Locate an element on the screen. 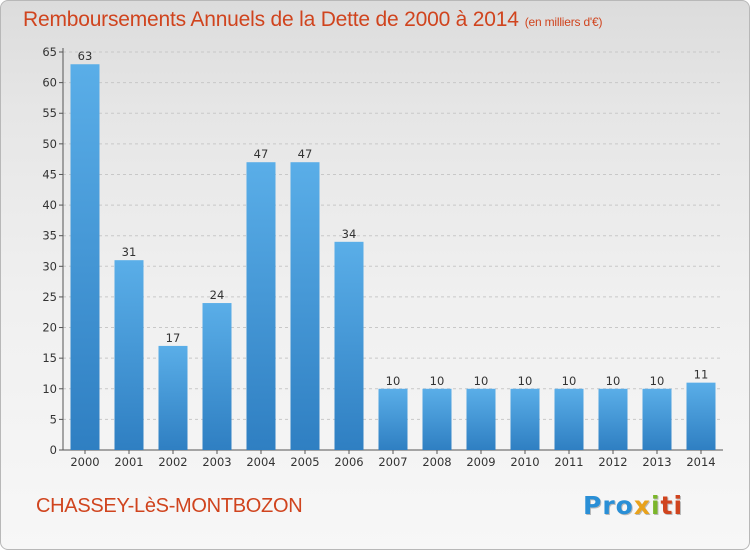  y-tick-label: 40 is located at coordinates (49, 205).